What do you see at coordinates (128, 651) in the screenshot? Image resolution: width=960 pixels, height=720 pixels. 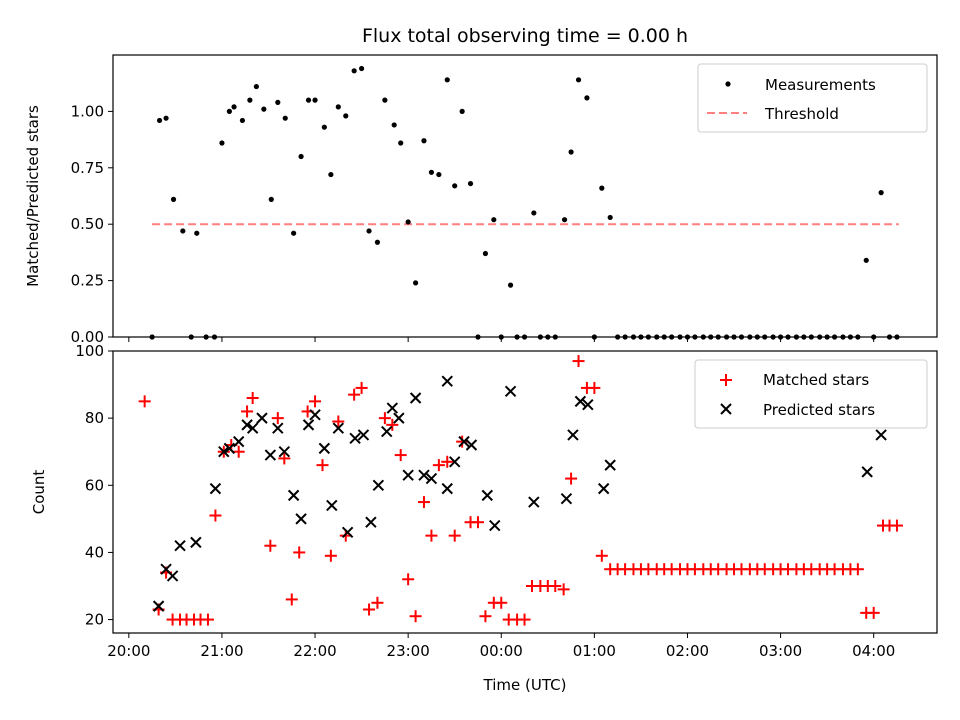 I see `x-tick-label: 20:00` at bounding box center [128, 651].